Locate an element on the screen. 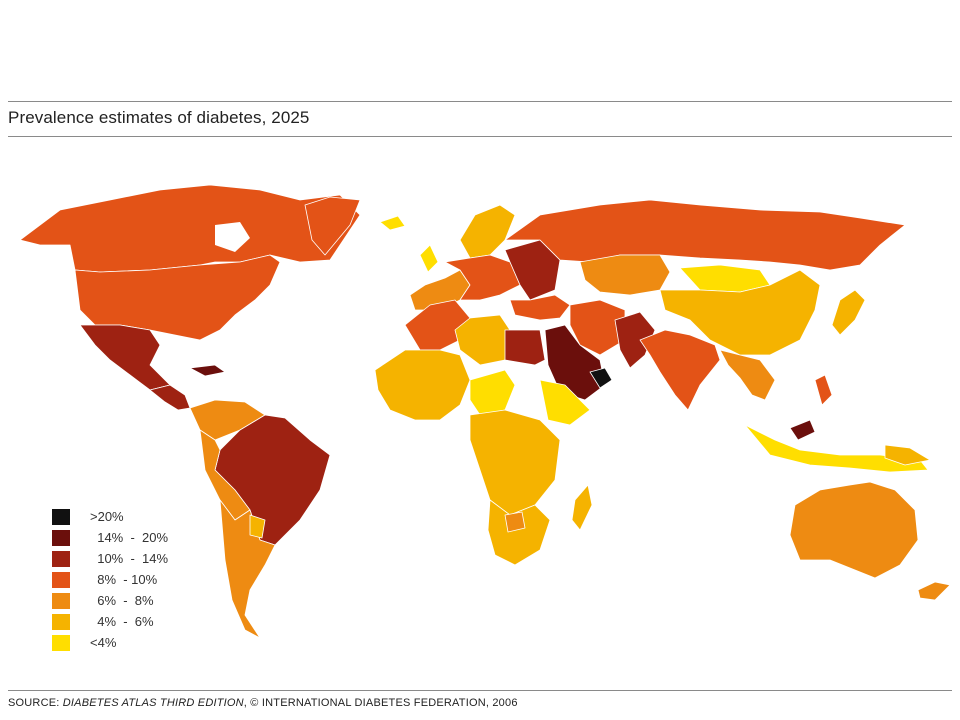 The image size is (960, 720). region-gulf-states is located at coordinates (601, 378).